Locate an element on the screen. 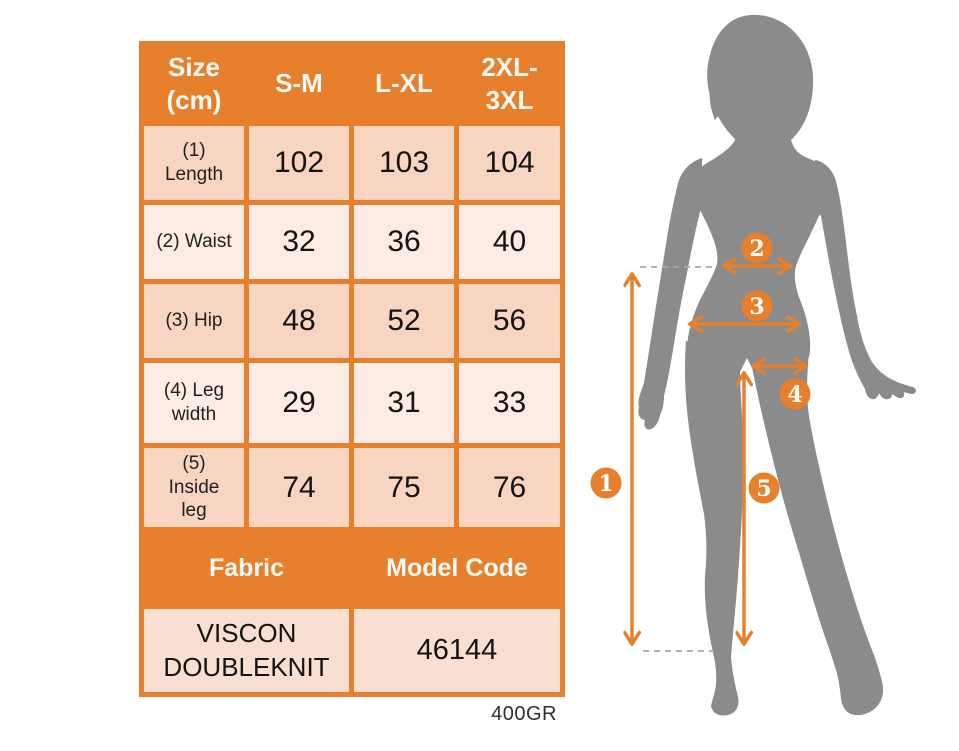 The height and width of the screenshot is (751, 959). svg-text: 3 is located at coordinates (756, 307).